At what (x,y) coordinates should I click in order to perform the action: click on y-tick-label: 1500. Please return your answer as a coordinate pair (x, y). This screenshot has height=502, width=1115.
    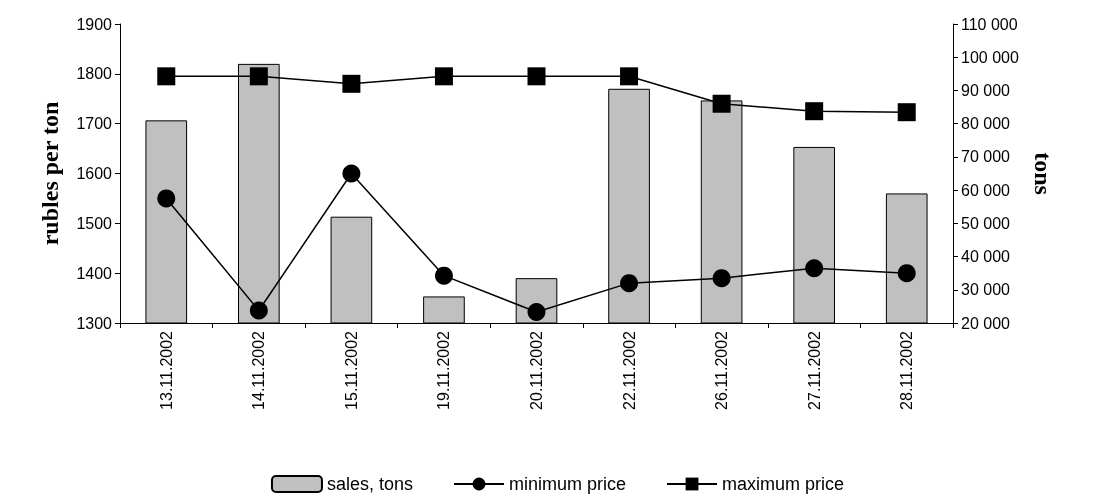
    Looking at the image, I should click on (94, 223).